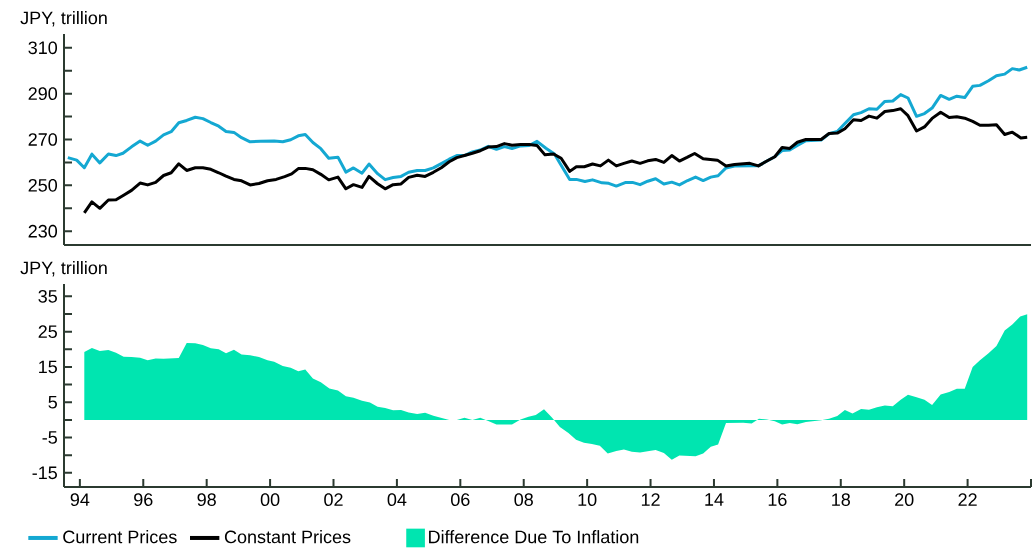  Describe the element at coordinates (44, 473) in the screenshot. I see `y-tick-label: -15` at that location.